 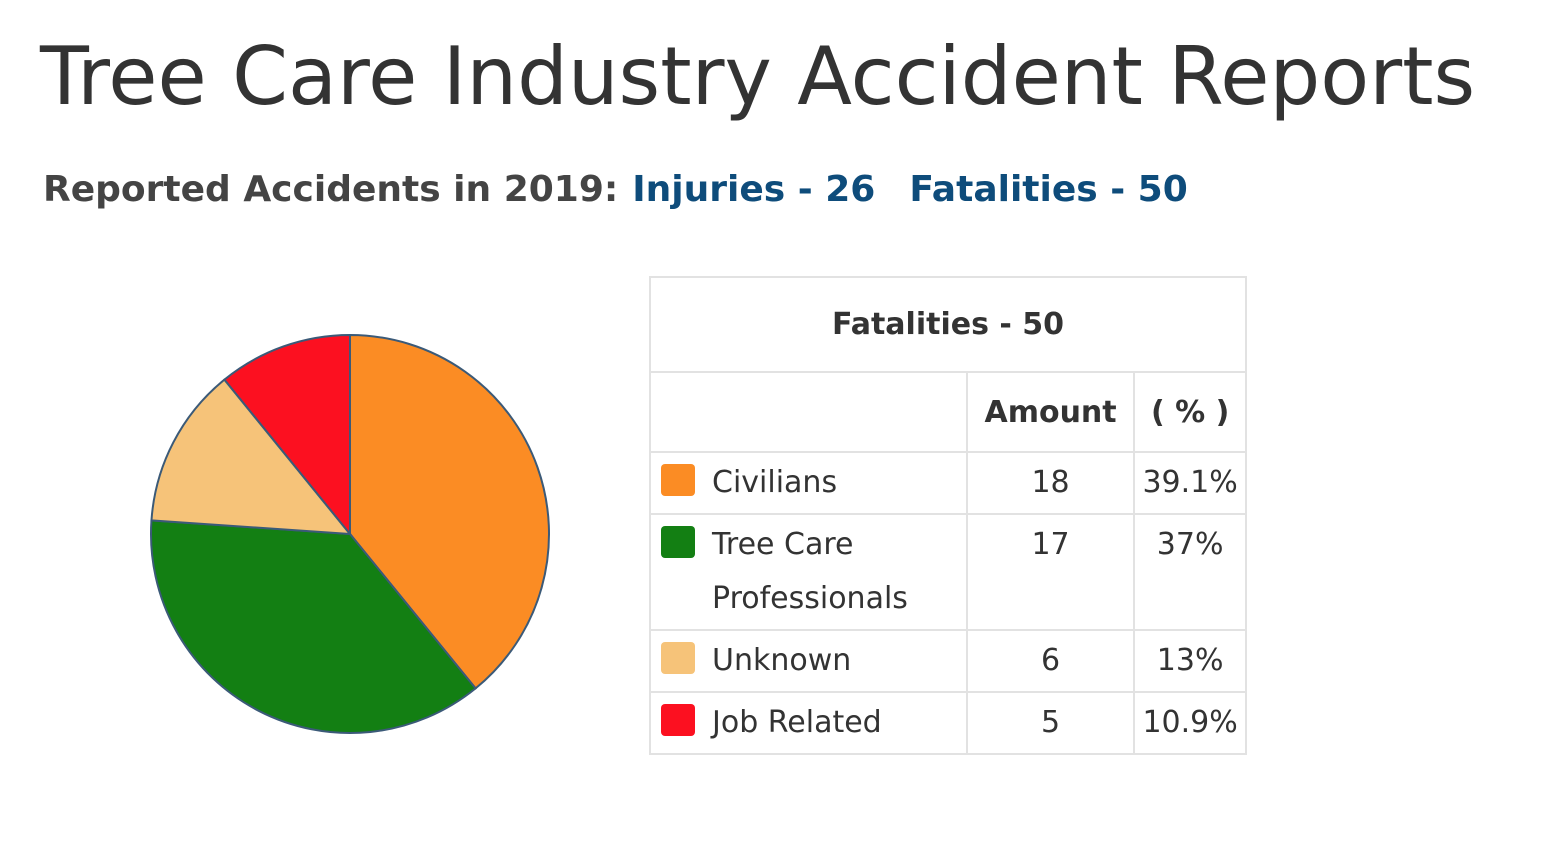 What do you see at coordinates (775, 482) in the screenshot?
I see `legend-label: Civilians` at bounding box center [775, 482].